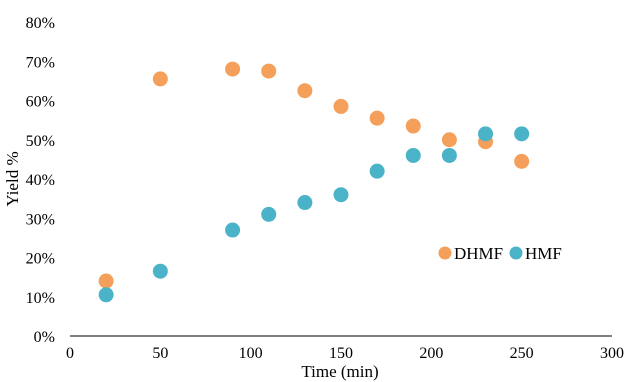 Image resolution: width=631 pixels, height=382 pixels. What do you see at coordinates (478, 253) in the screenshot?
I see `legend-label-dhmf: DHMF` at bounding box center [478, 253].